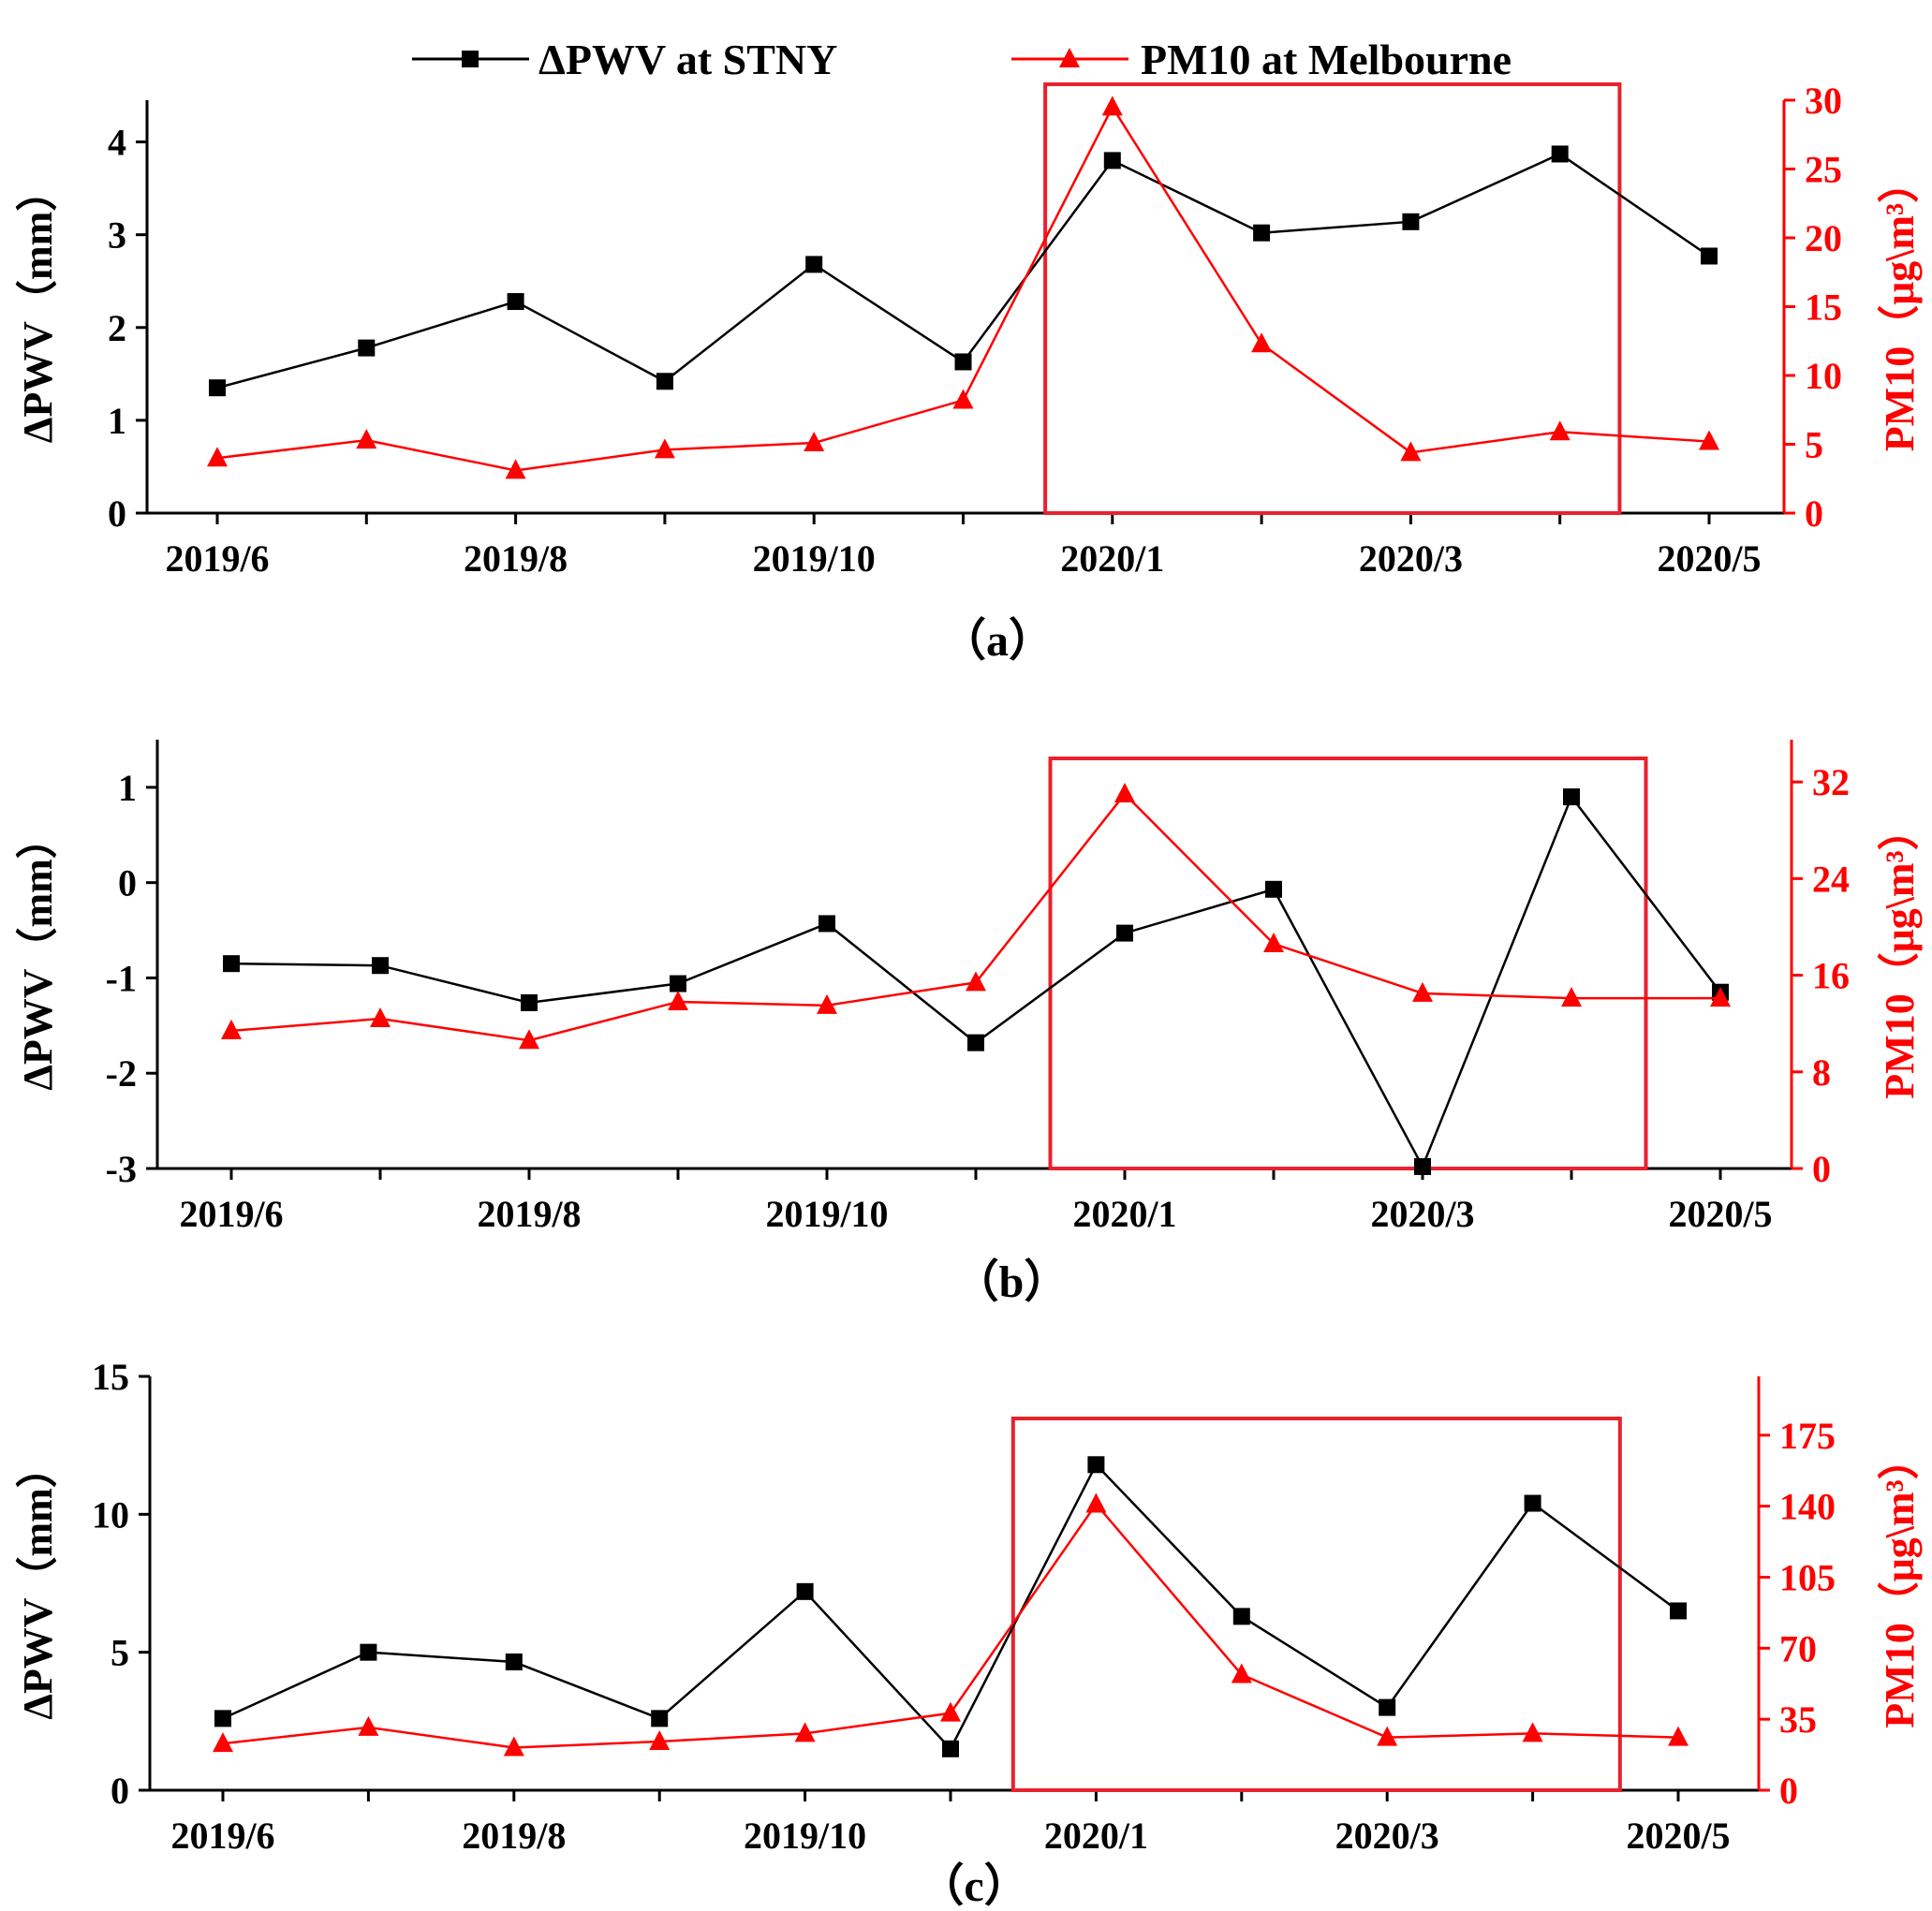 This screenshot has width=1932, height=1911. What do you see at coordinates (121, 1073) in the screenshot?
I see `y-tick-label-left: -2` at bounding box center [121, 1073].